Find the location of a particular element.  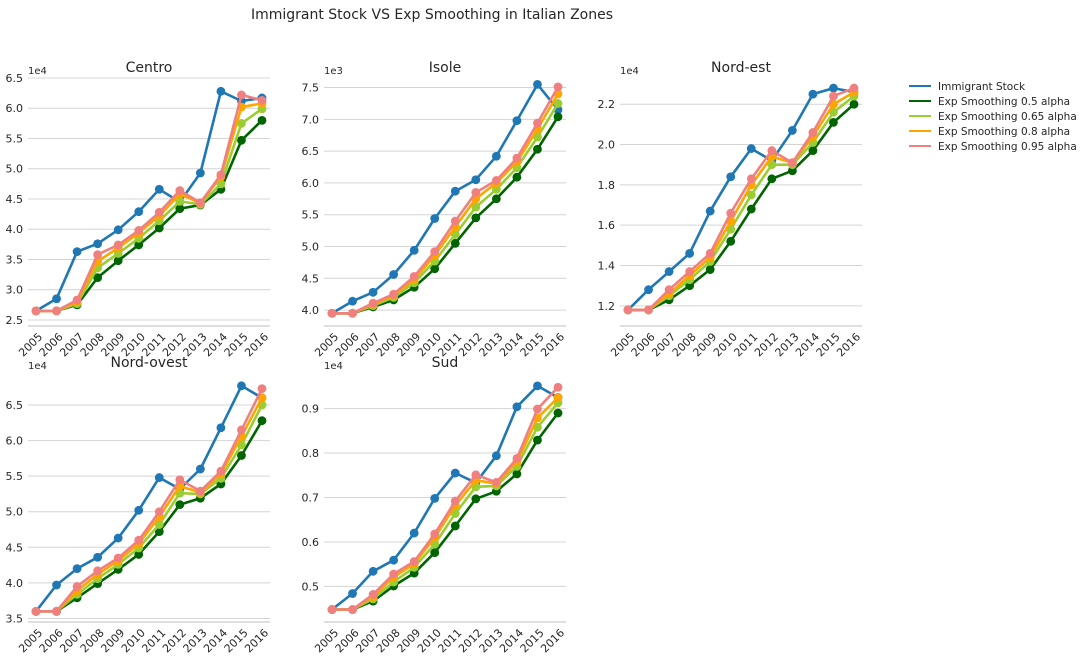

y-tick-label: 4.5 is located at coordinates (15, 547).